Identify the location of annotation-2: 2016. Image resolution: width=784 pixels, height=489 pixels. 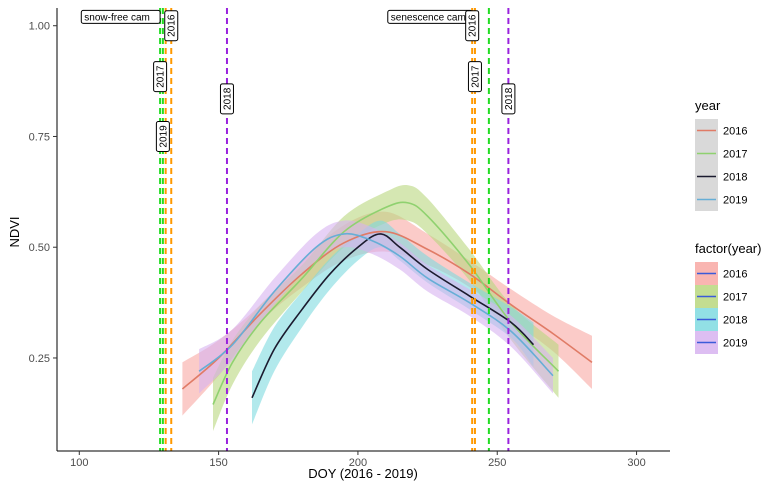
(171, 26).